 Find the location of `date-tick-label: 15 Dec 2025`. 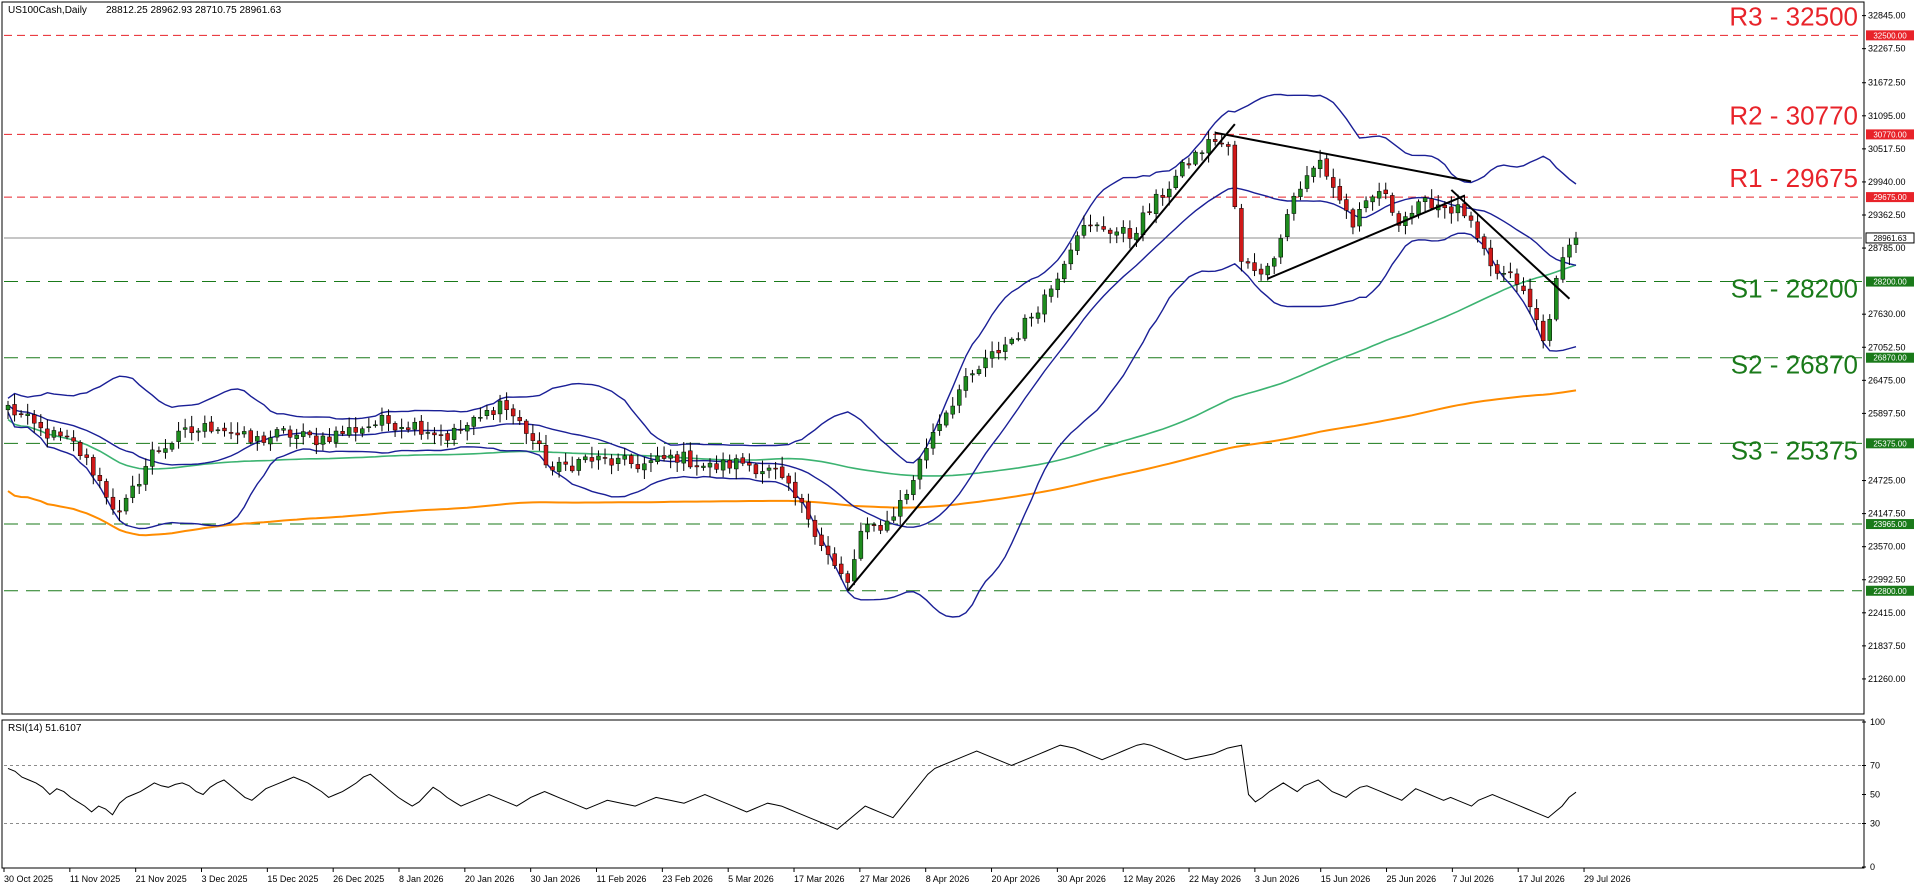

date-tick-label: 15 Dec 2025 is located at coordinates (292, 879).